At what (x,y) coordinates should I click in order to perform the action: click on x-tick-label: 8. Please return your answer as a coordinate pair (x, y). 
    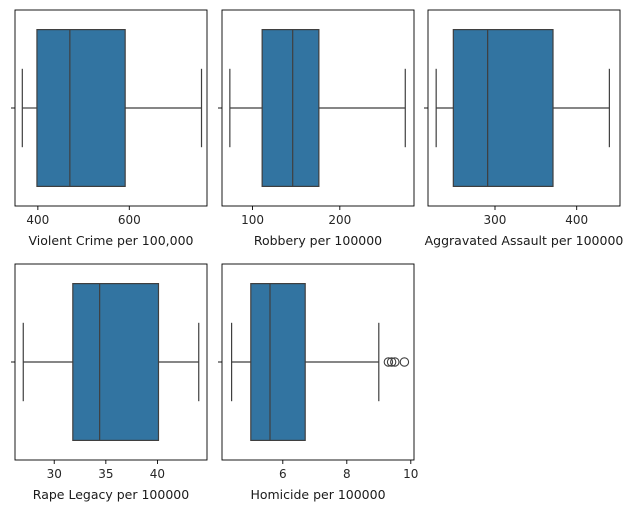
    Looking at the image, I should click on (347, 474).